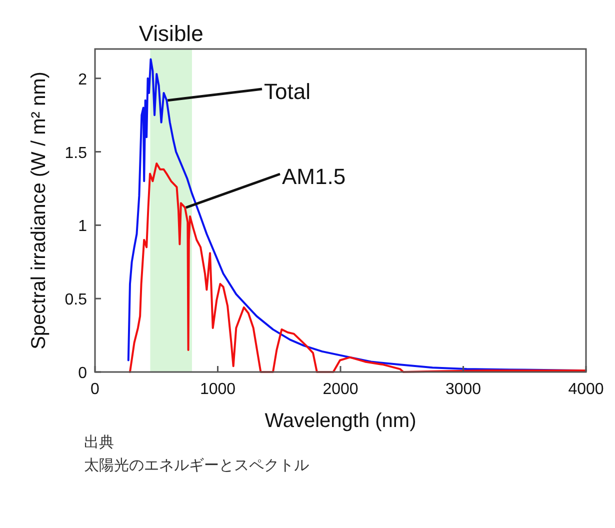 The height and width of the screenshot is (528, 615). What do you see at coordinates (340, 421) in the screenshot?
I see `x-axis-title: Wavelength (nm)` at bounding box center [340, 421].